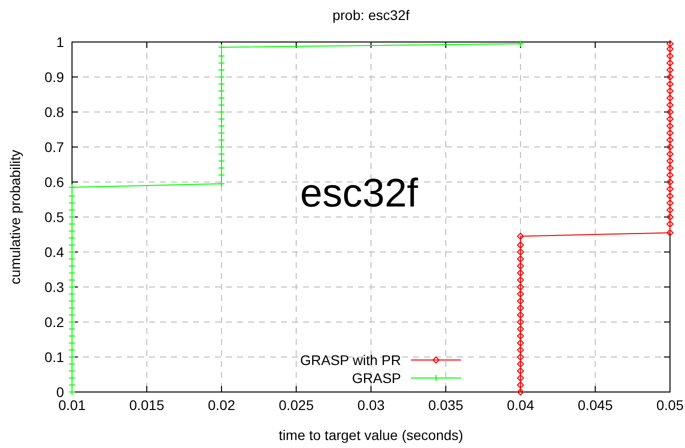 The width and height of the screenshot is (685, 448). Describe the element at coordinates (54, 112) in the screenshot. I see `y-tick-label: 0.8` at that location.